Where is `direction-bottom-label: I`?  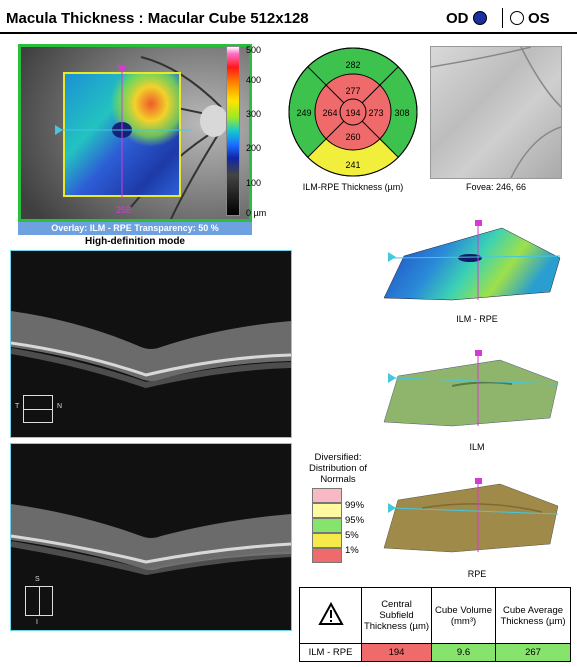 direction-bottom-label: I is located at coordinates (37, 622).